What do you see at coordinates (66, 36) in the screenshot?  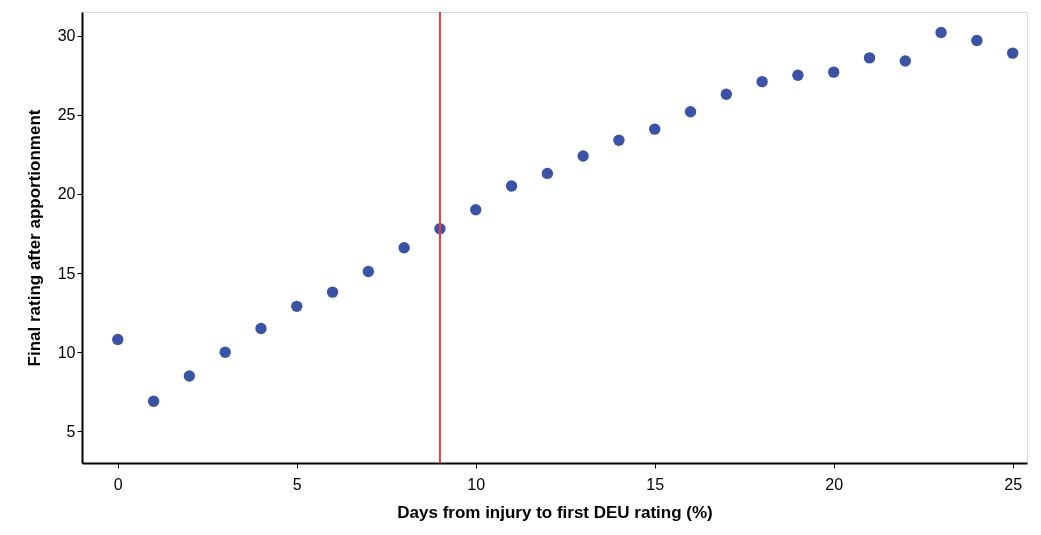 I see `y-tick-label: 30` at bounding box center [66, 36].